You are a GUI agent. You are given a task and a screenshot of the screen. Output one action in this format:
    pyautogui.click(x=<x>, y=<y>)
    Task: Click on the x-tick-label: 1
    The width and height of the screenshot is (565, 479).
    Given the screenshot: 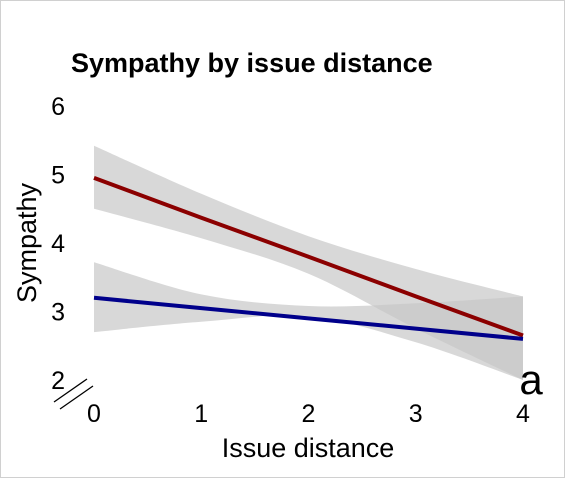 What is the action you would take?
    pyautogui.click(x=201, y=414)
    